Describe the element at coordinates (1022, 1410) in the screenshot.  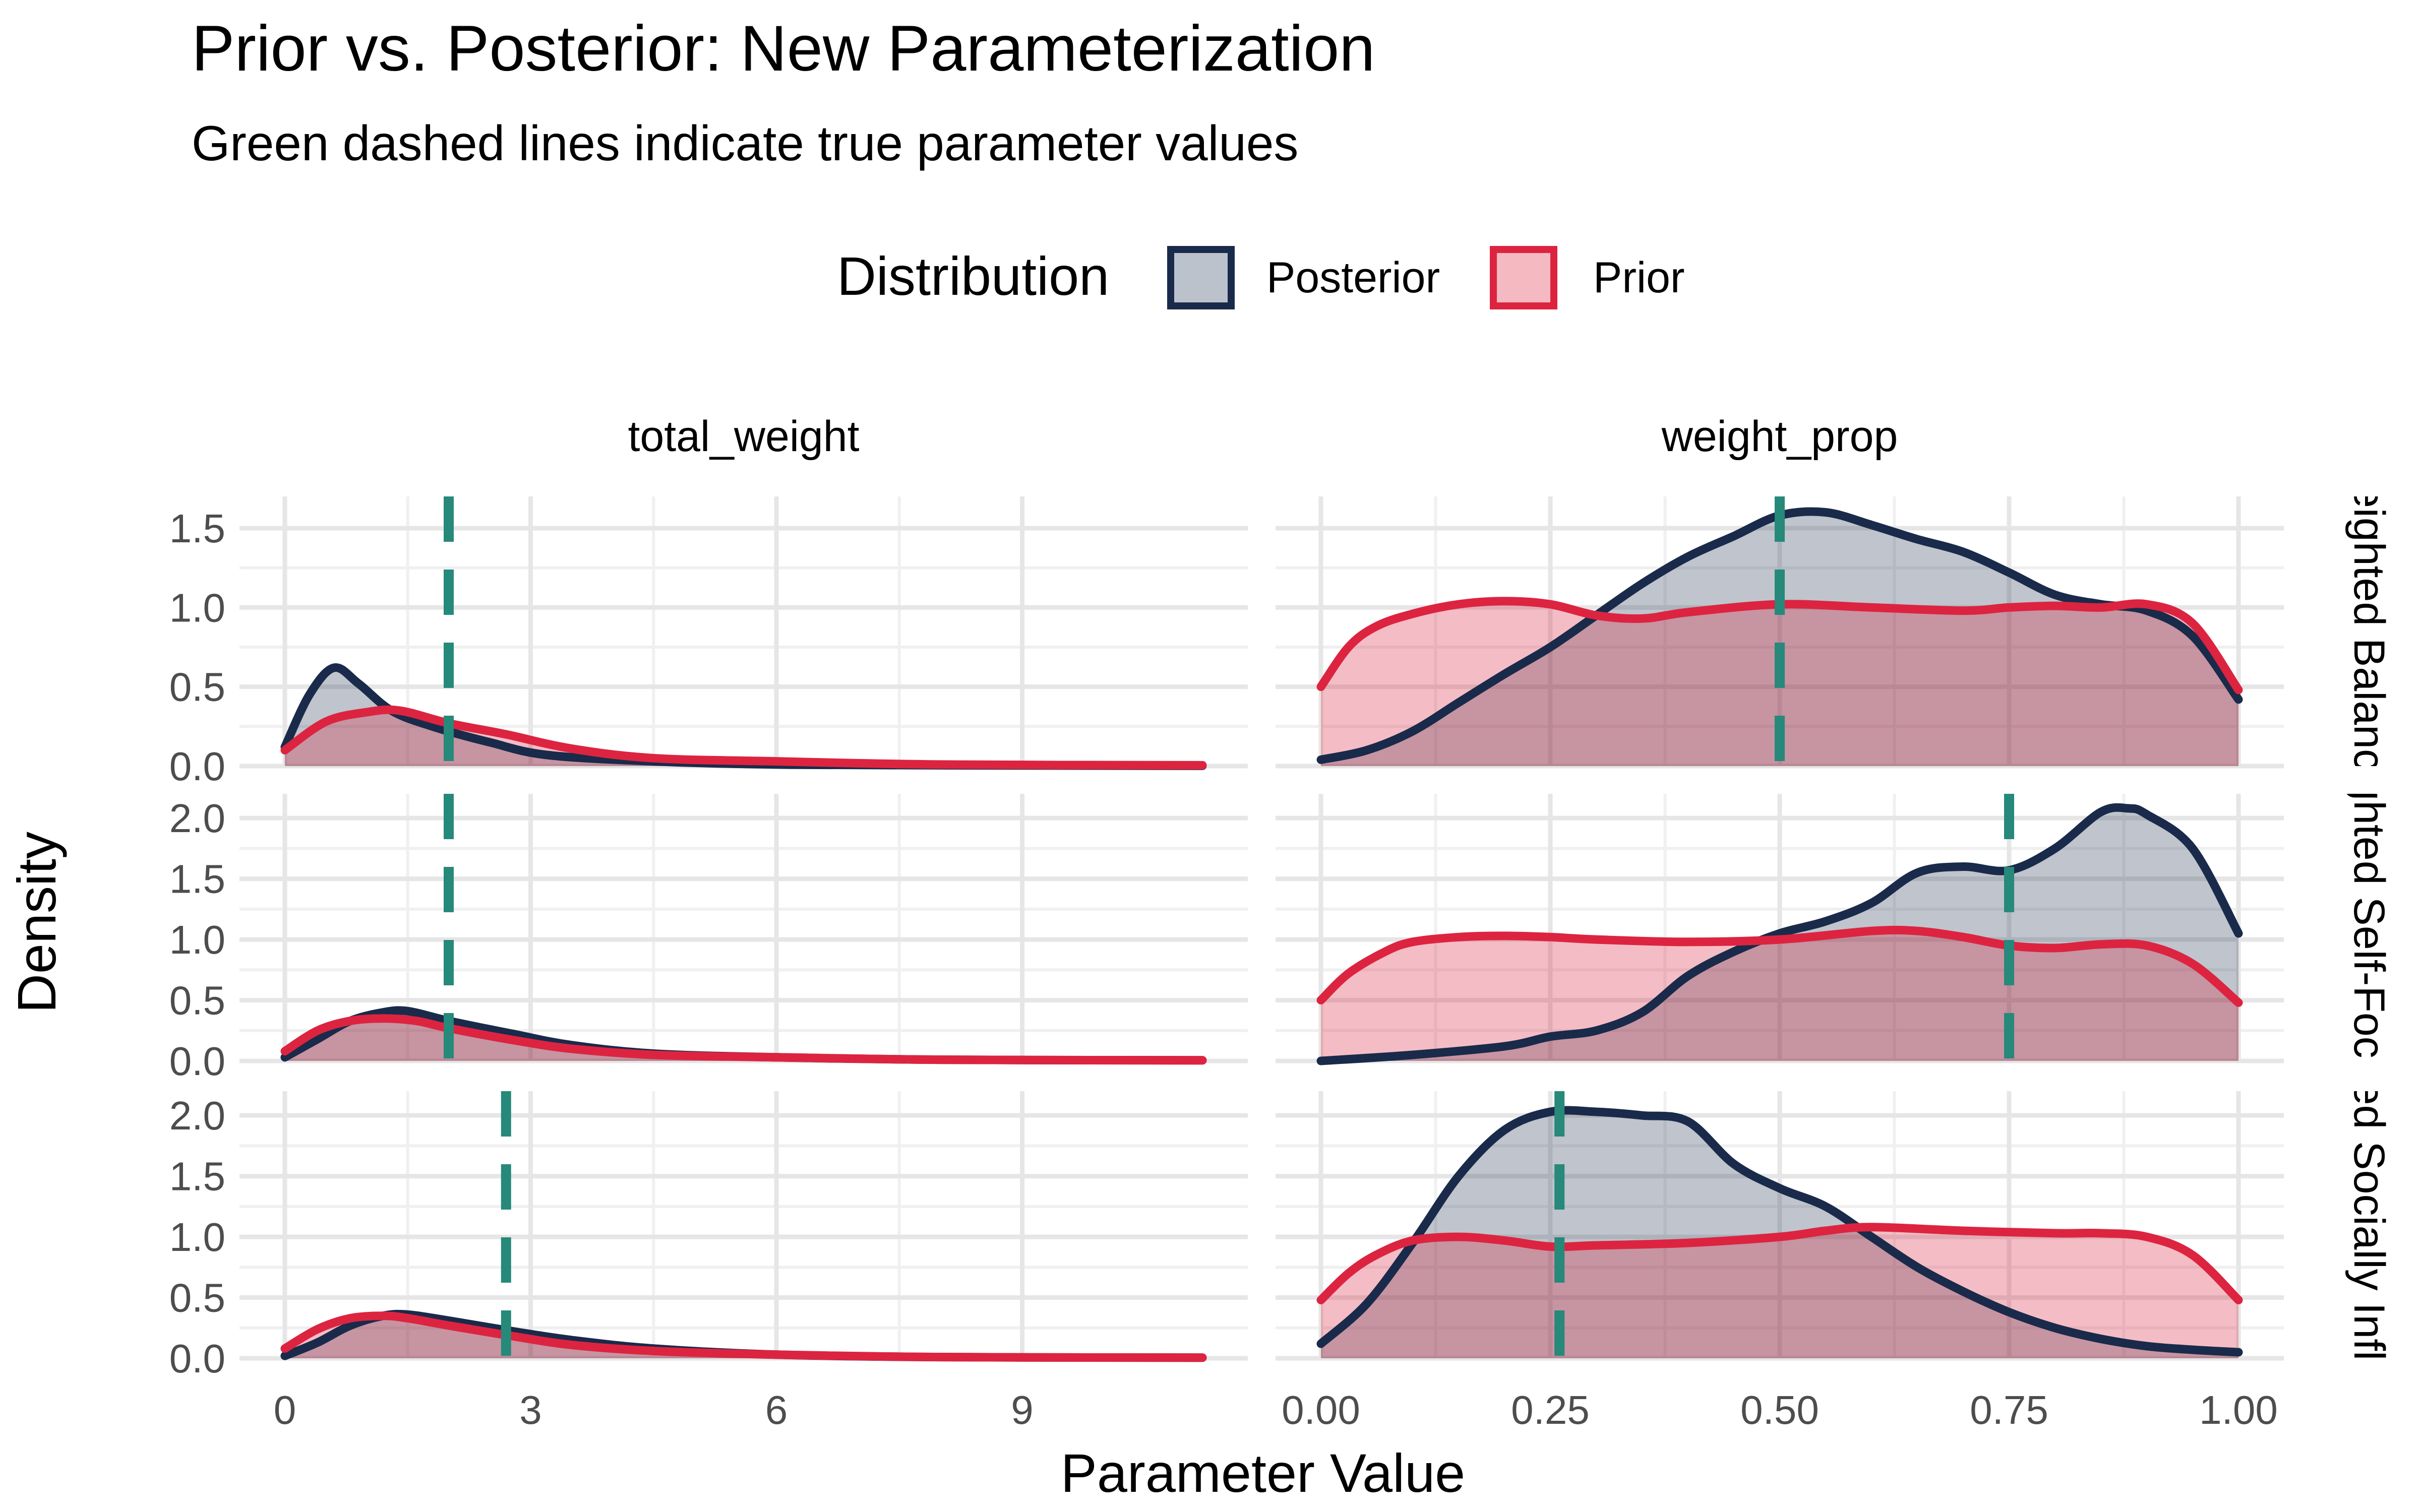
I see `x-tick-label: 9` at that location.